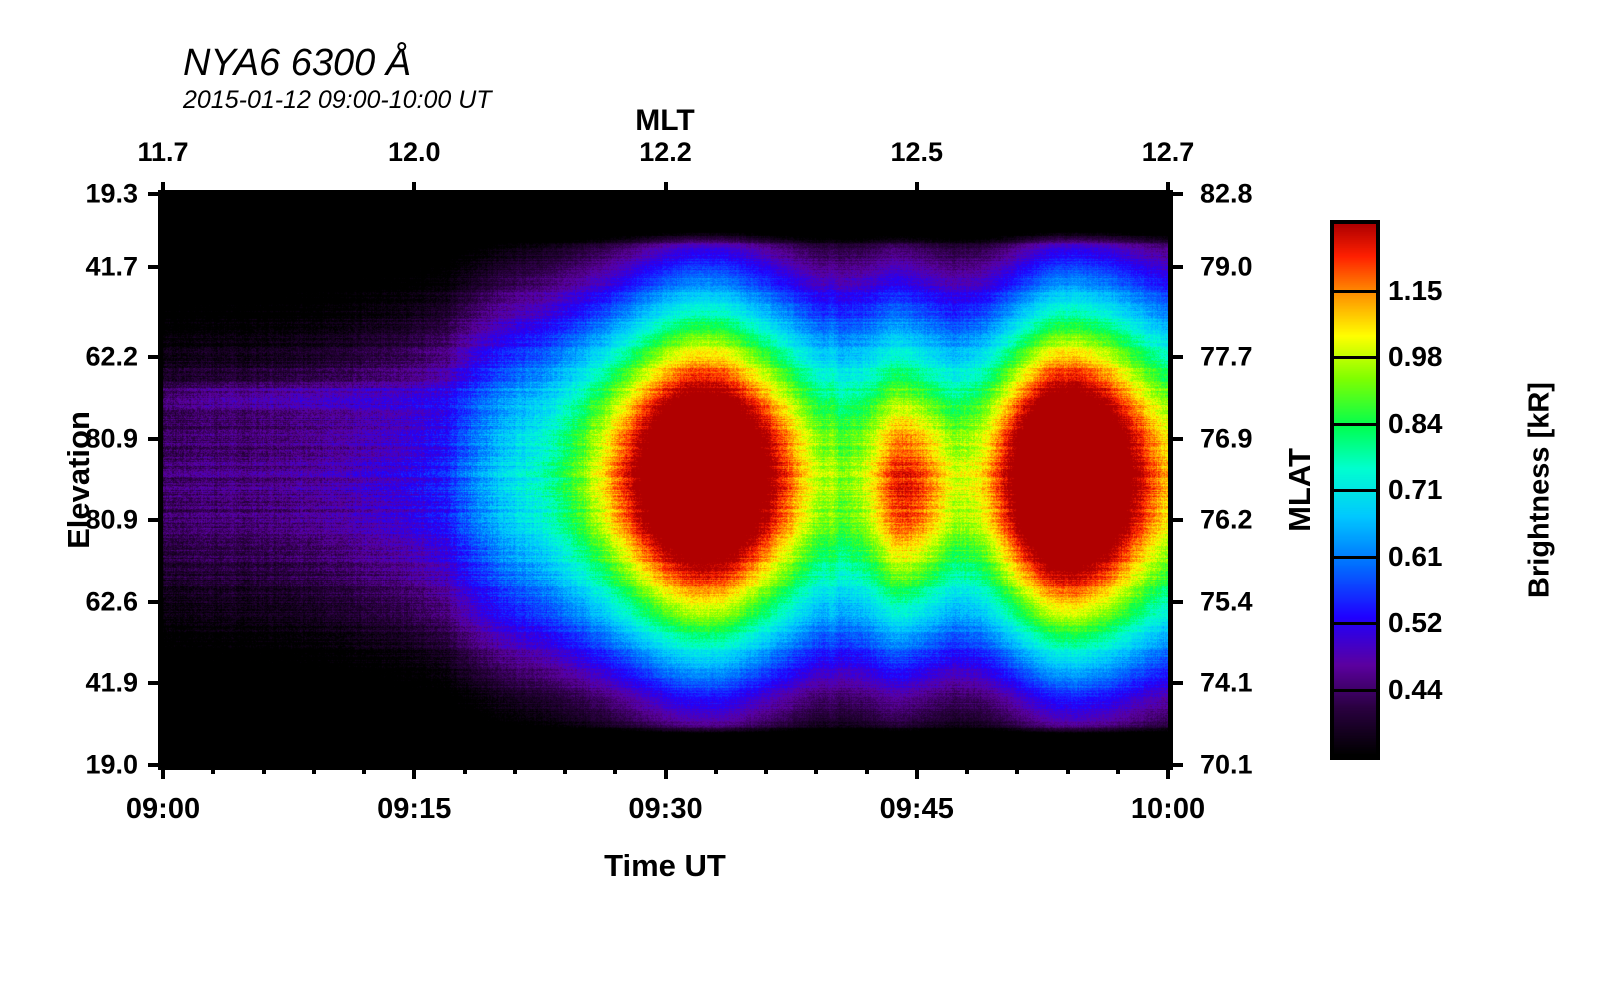  Describe the element at coordinates (160, 480) in the screenshot. I see `axis-frame-left` at that location.